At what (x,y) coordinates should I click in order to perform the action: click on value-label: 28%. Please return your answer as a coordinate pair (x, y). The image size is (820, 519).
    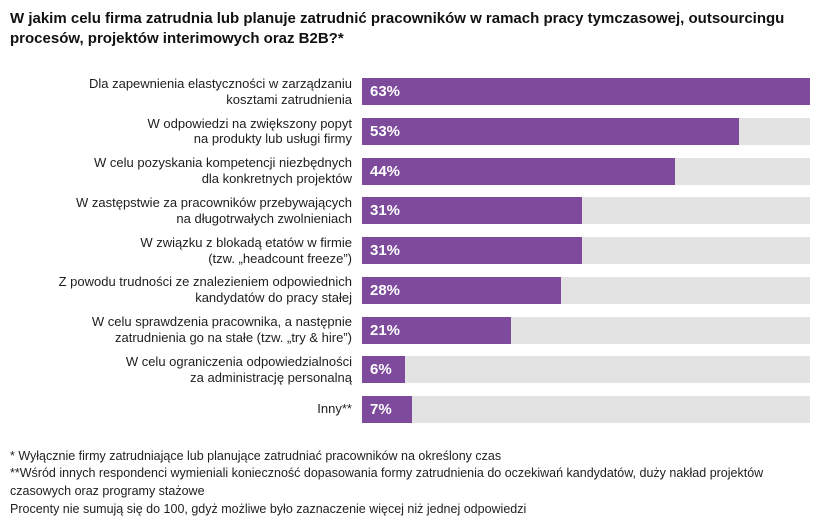
    Looking at the image, I should click on (385, 290).